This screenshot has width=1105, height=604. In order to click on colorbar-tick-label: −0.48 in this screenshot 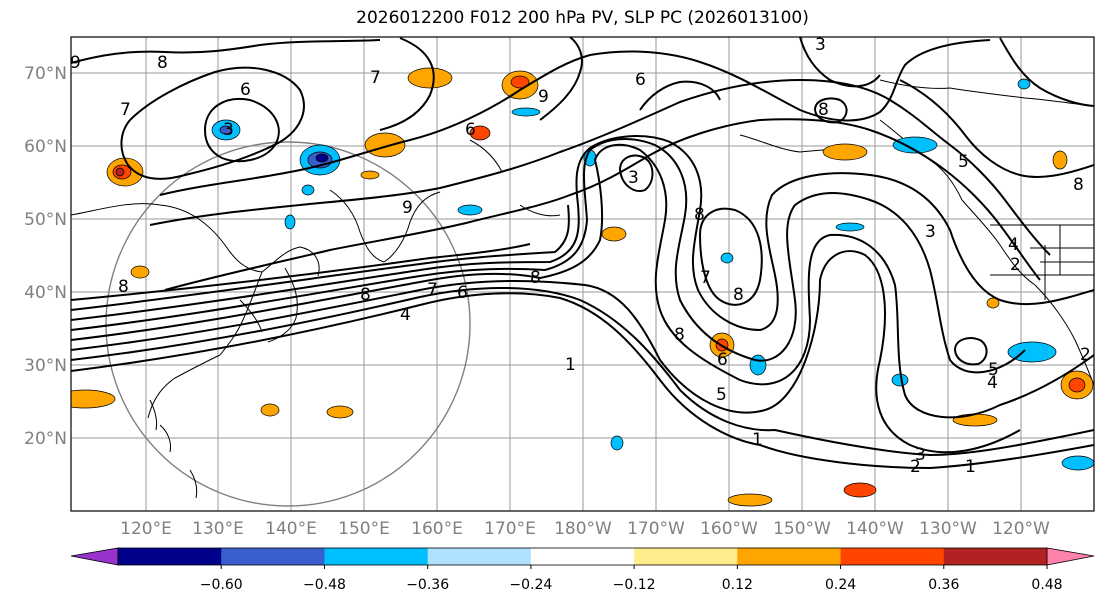, I will do `click(324, 585)`.